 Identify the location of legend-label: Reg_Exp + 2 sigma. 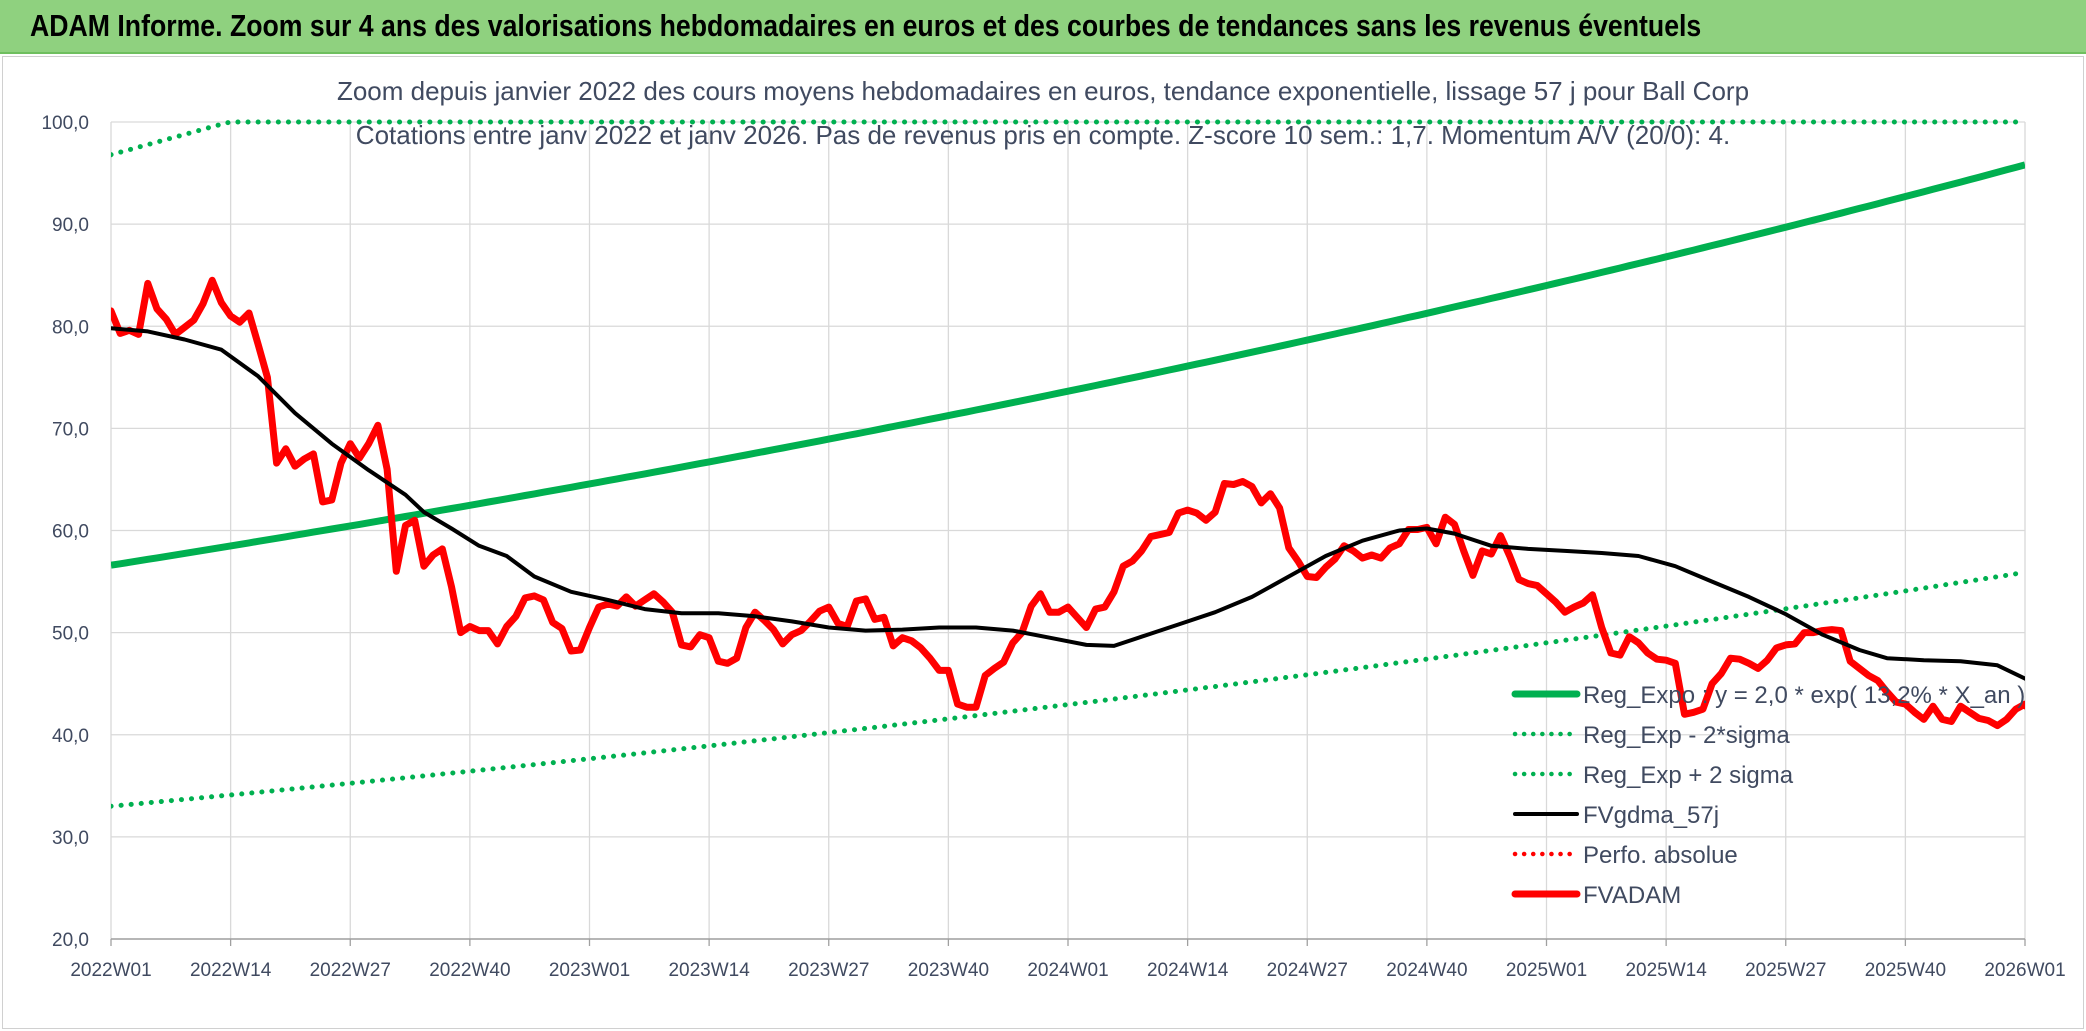
(1688, 775).